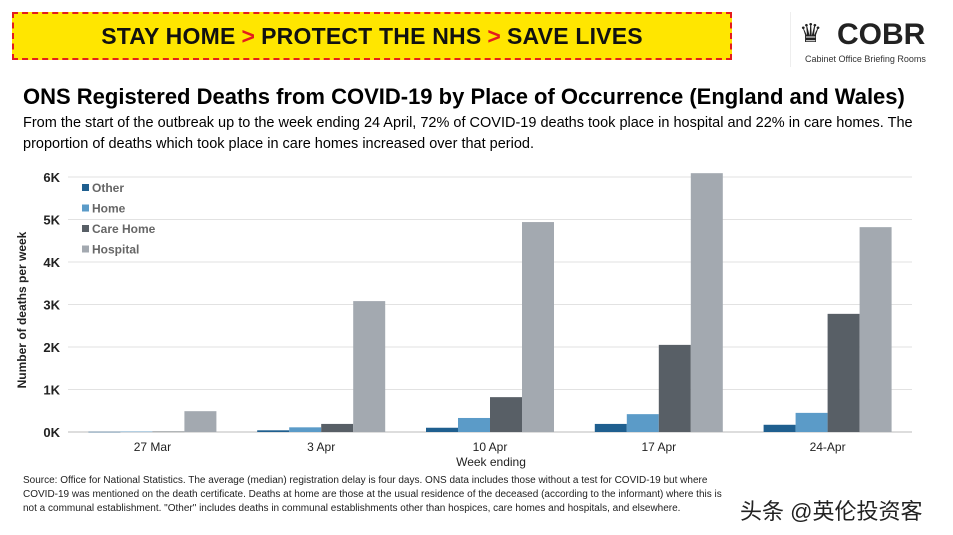  I want to click on banner-text-2: PROTECT THE NHS, so click(371, 35).